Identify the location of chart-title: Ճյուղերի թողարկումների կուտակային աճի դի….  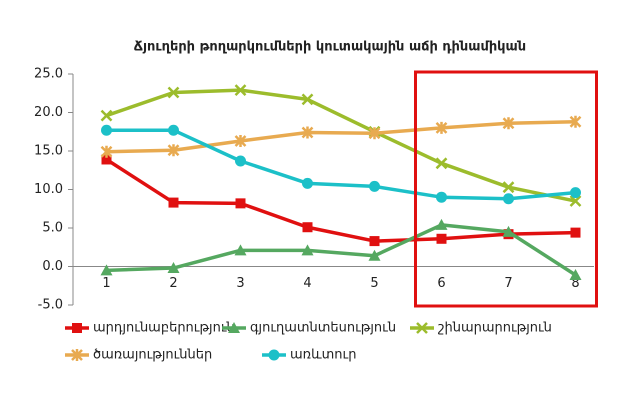
(330, 47).